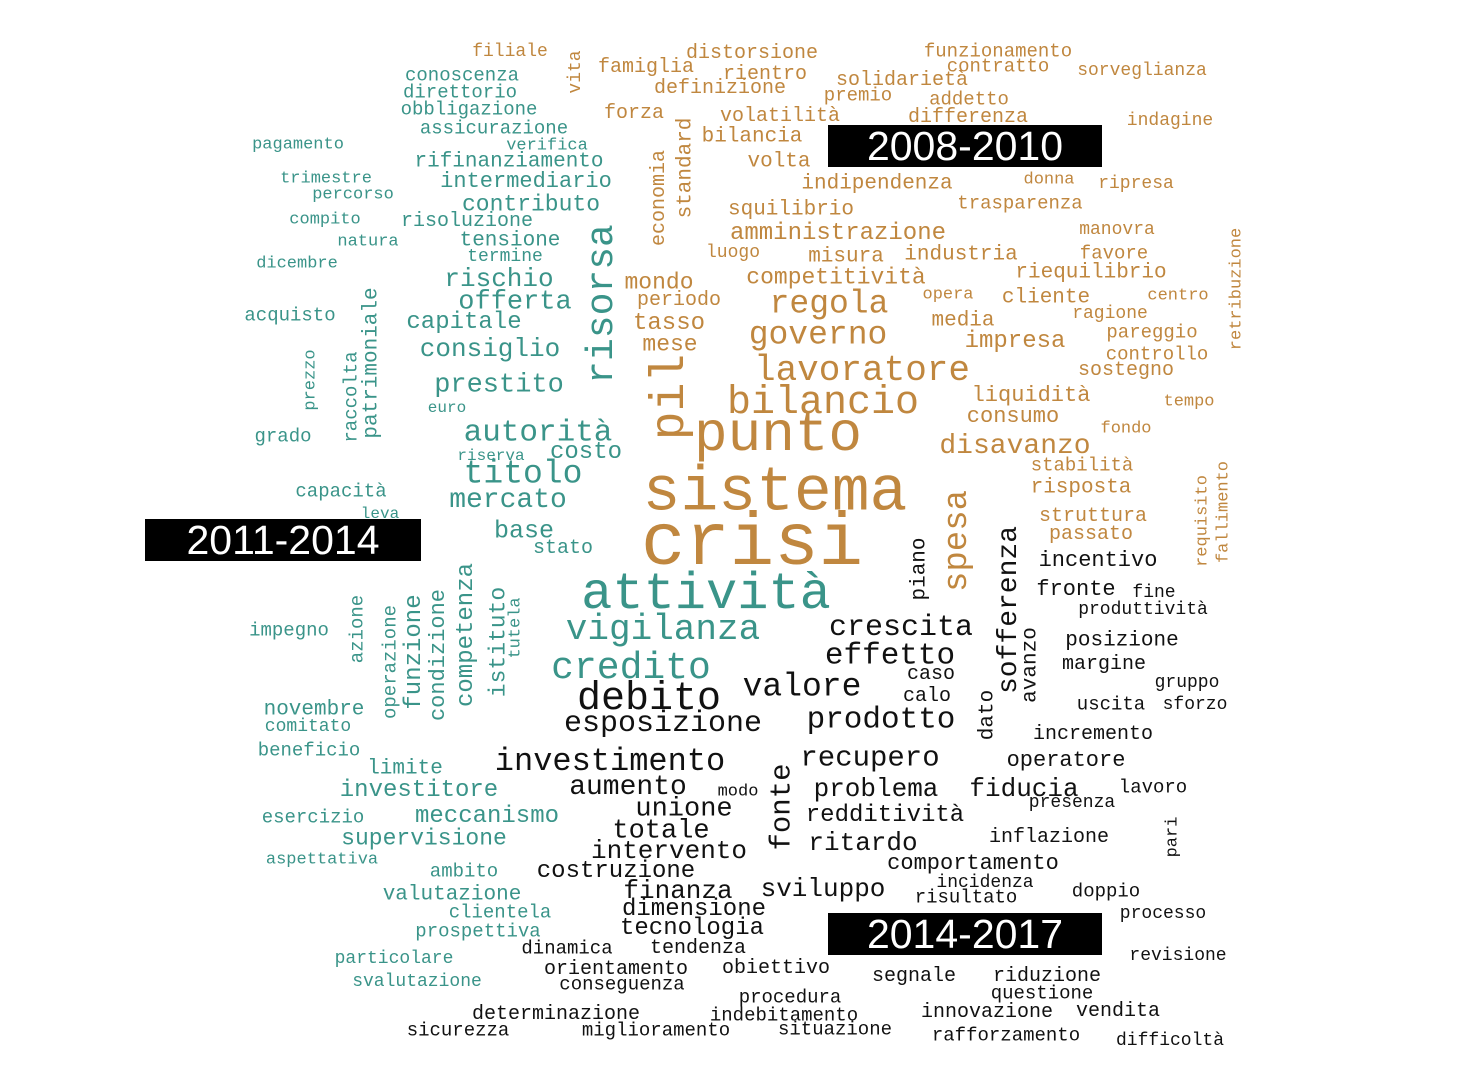 The image size is (1476, 1082). What do you see at coordinates (494, 128) in the screenshot?
I see `word-assicurazione: assicurazione` at bounding box center [494, 128].